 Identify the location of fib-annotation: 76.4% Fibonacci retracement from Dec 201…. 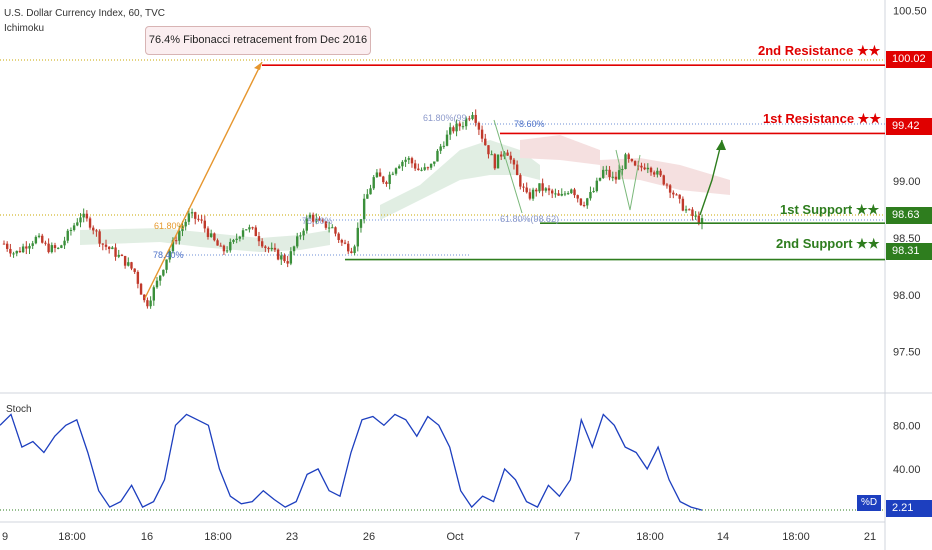
(258, 40).